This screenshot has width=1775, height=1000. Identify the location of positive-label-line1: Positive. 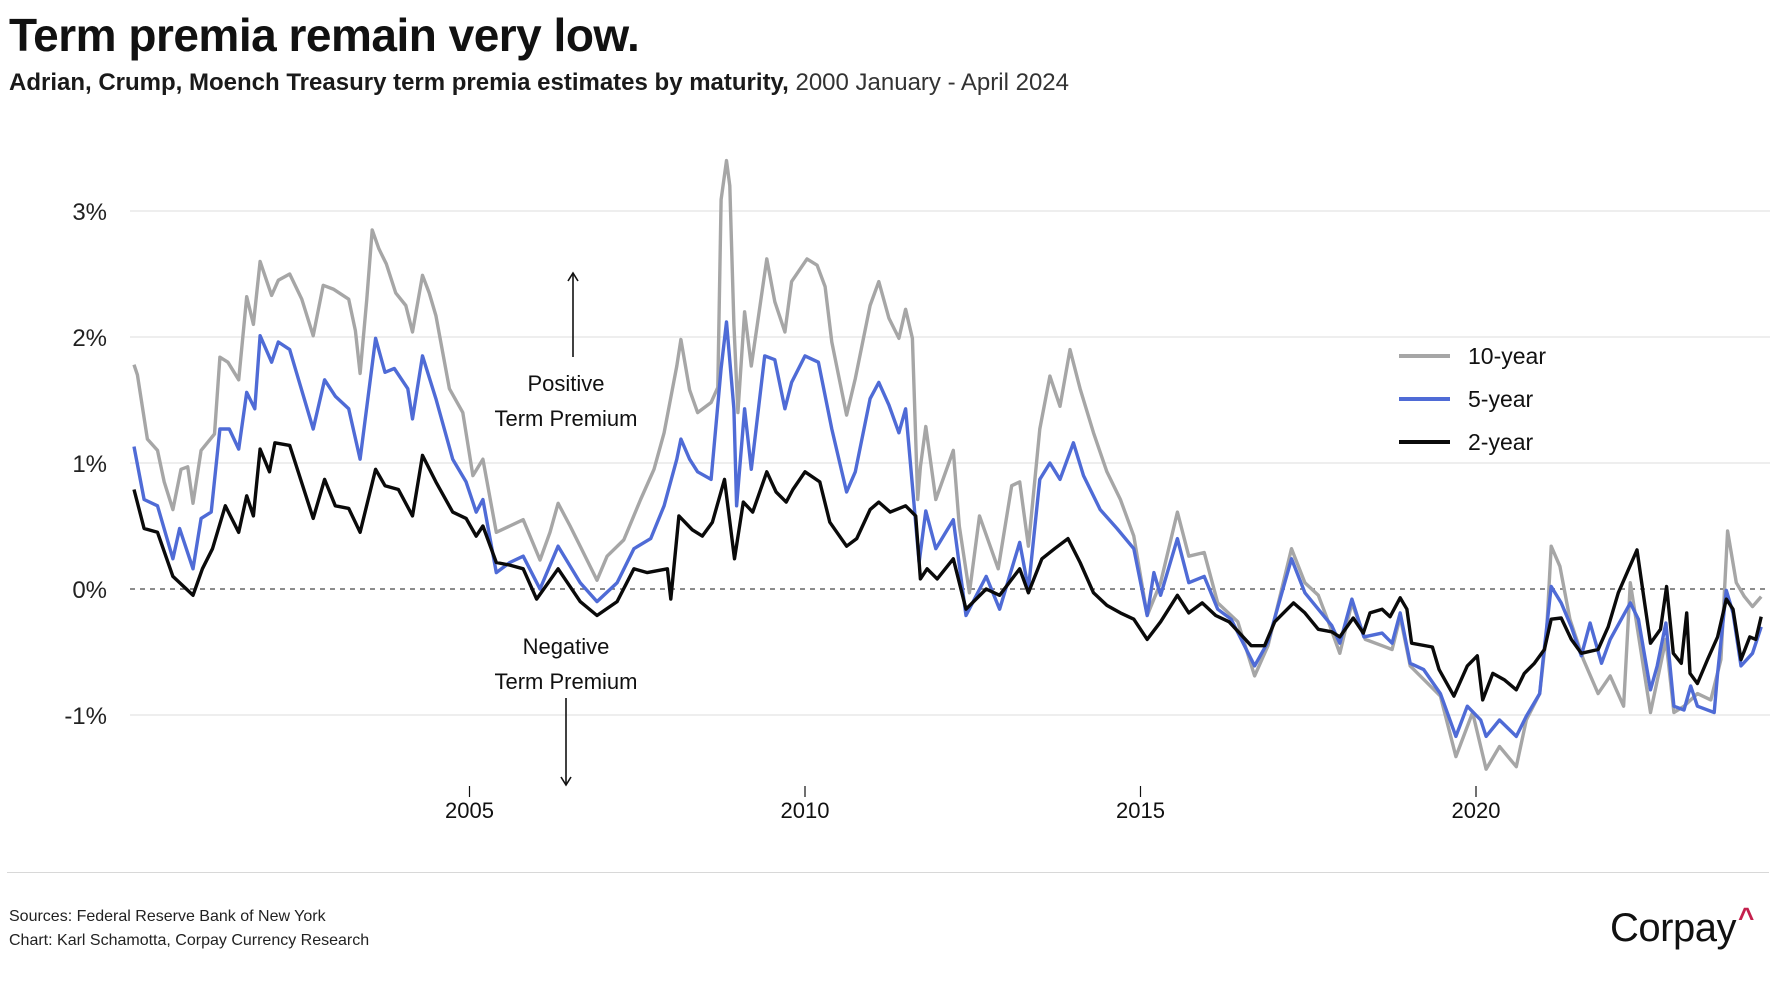
(565, 383).